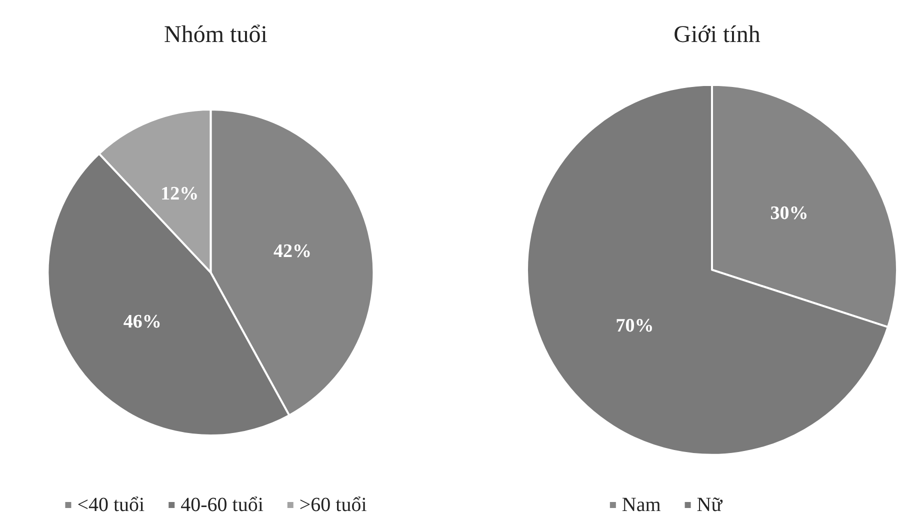 The height and width of the screenshot is (524, 900). Describe the element at coordinates (789, 213) in the screenshot. I see `data-label: 30%` at that location.